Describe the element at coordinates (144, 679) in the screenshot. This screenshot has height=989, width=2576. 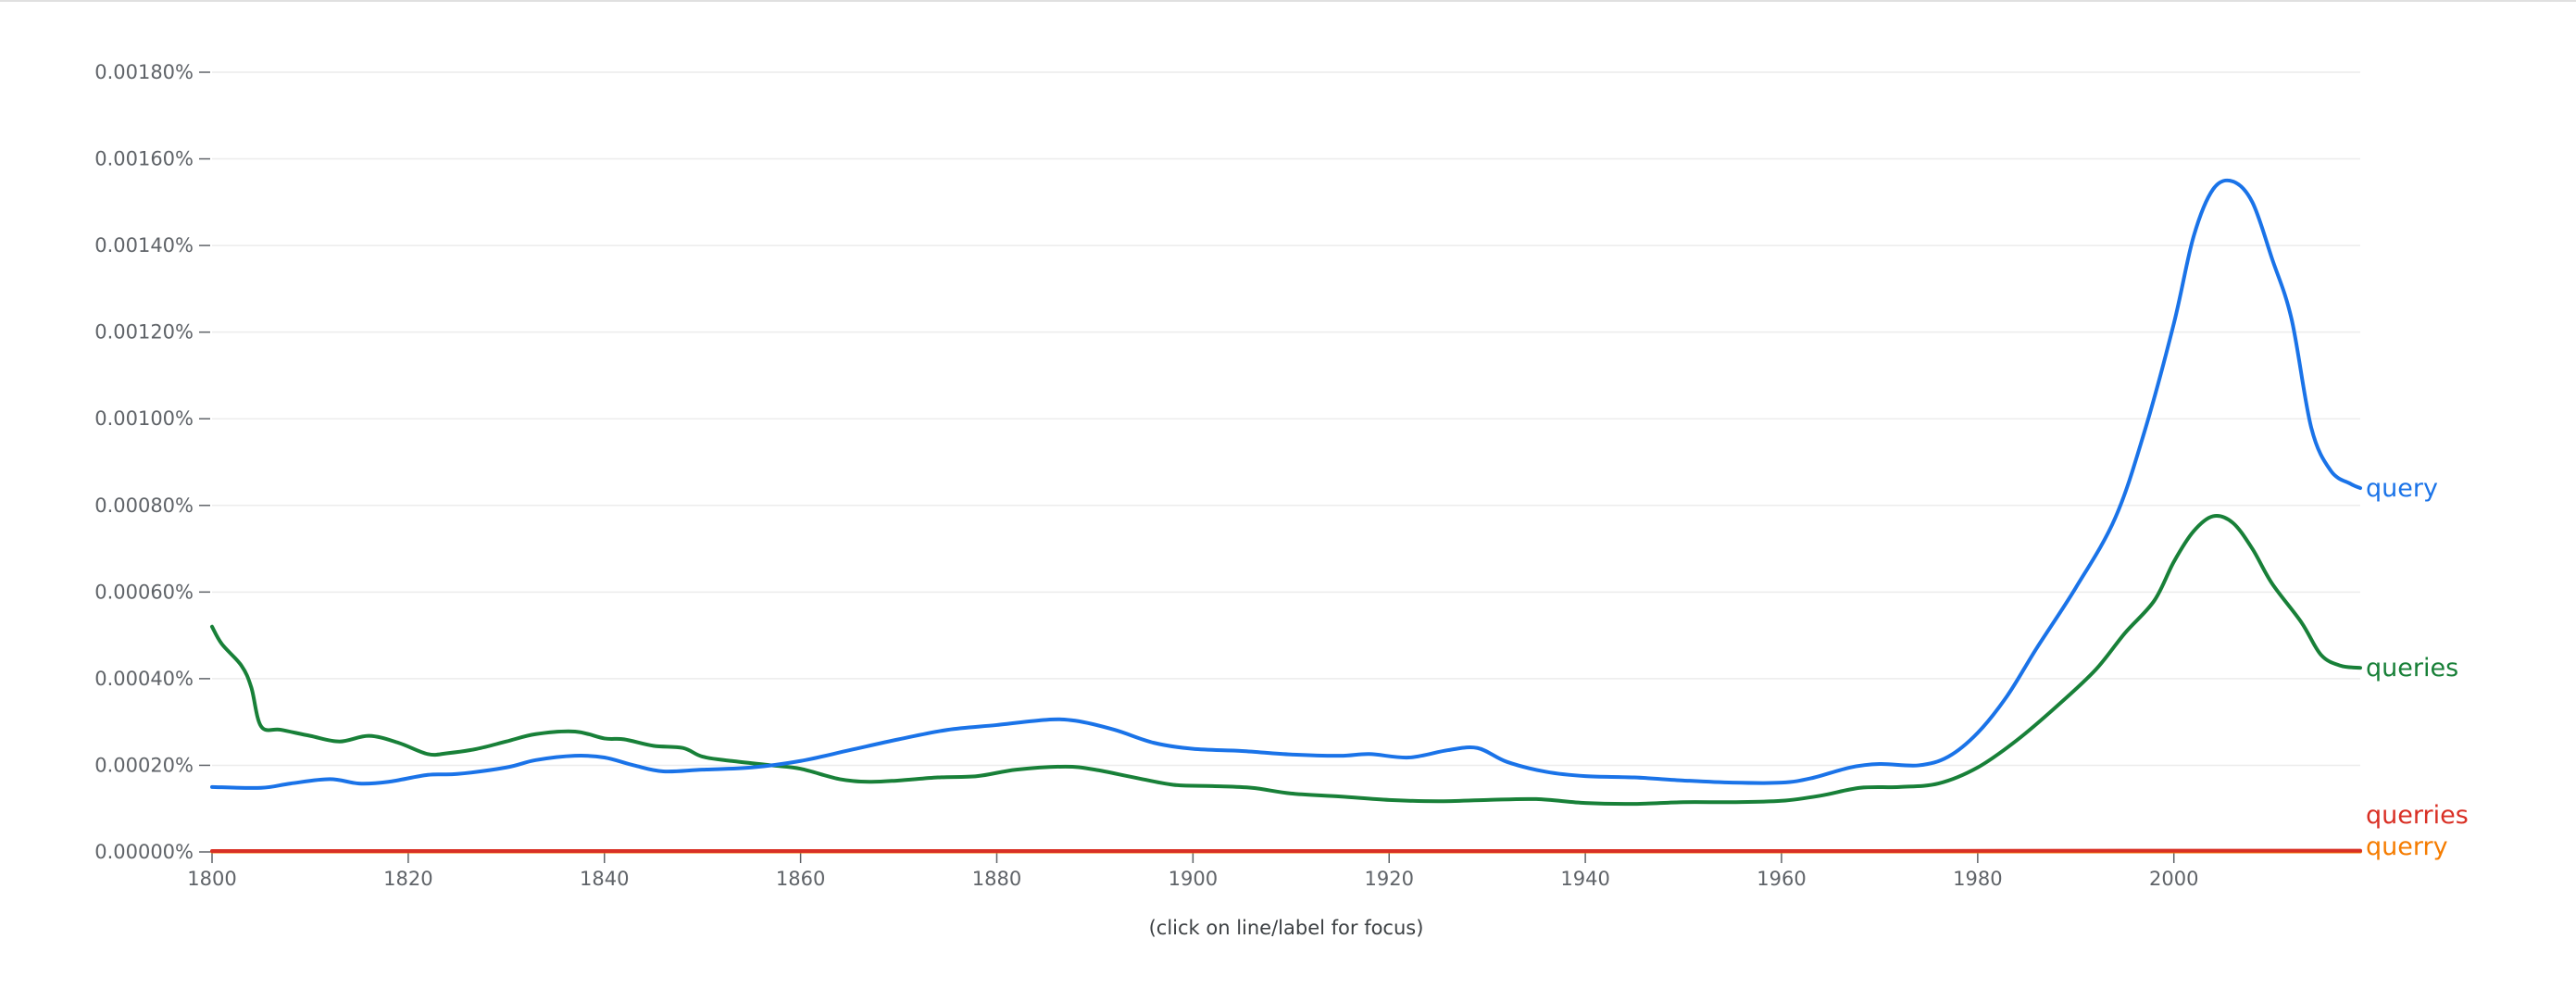
I see `y-tick-label: 0.00040%` at that location.